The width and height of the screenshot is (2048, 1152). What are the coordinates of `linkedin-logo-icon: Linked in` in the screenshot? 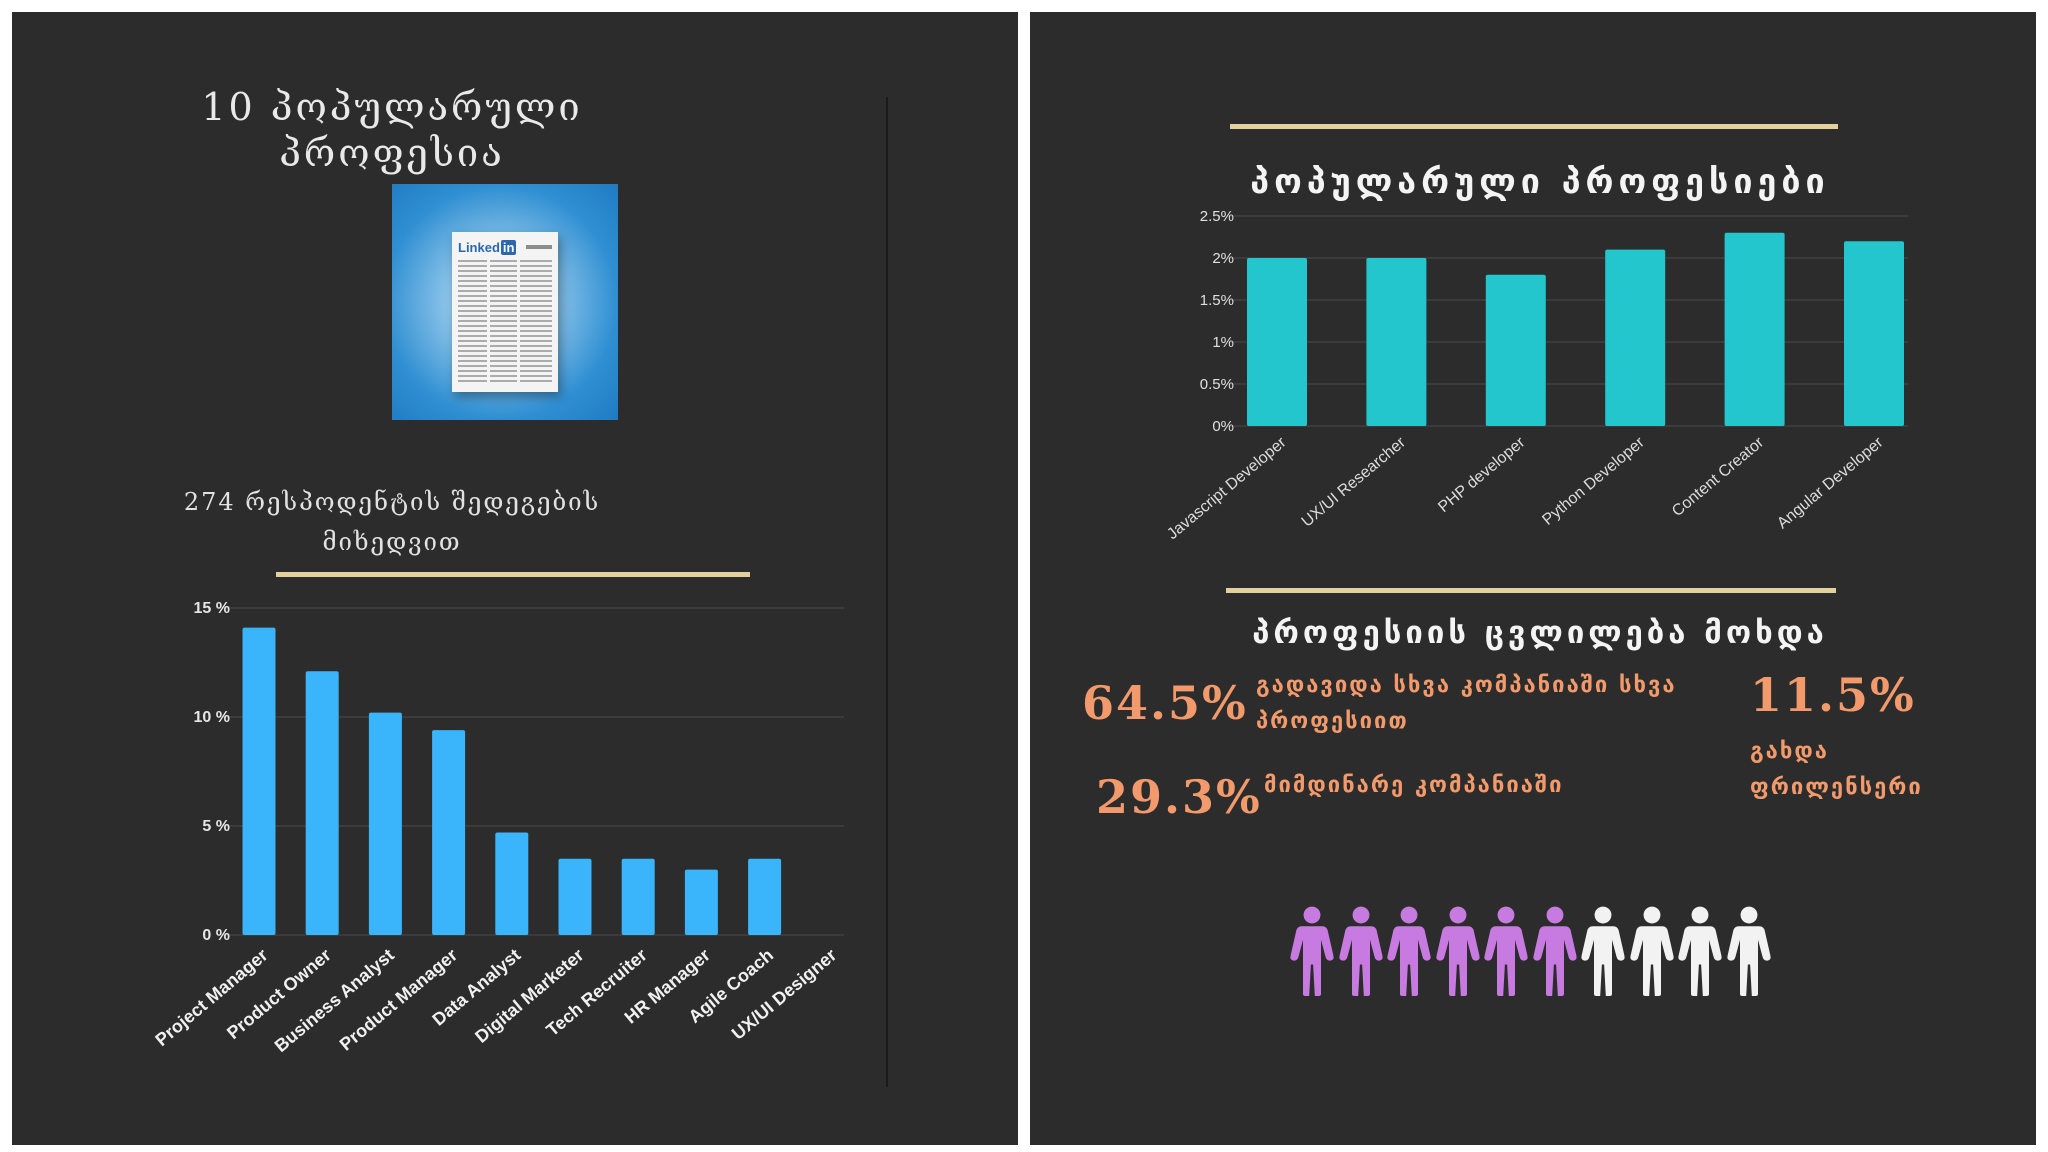 It's located at (487, 247).